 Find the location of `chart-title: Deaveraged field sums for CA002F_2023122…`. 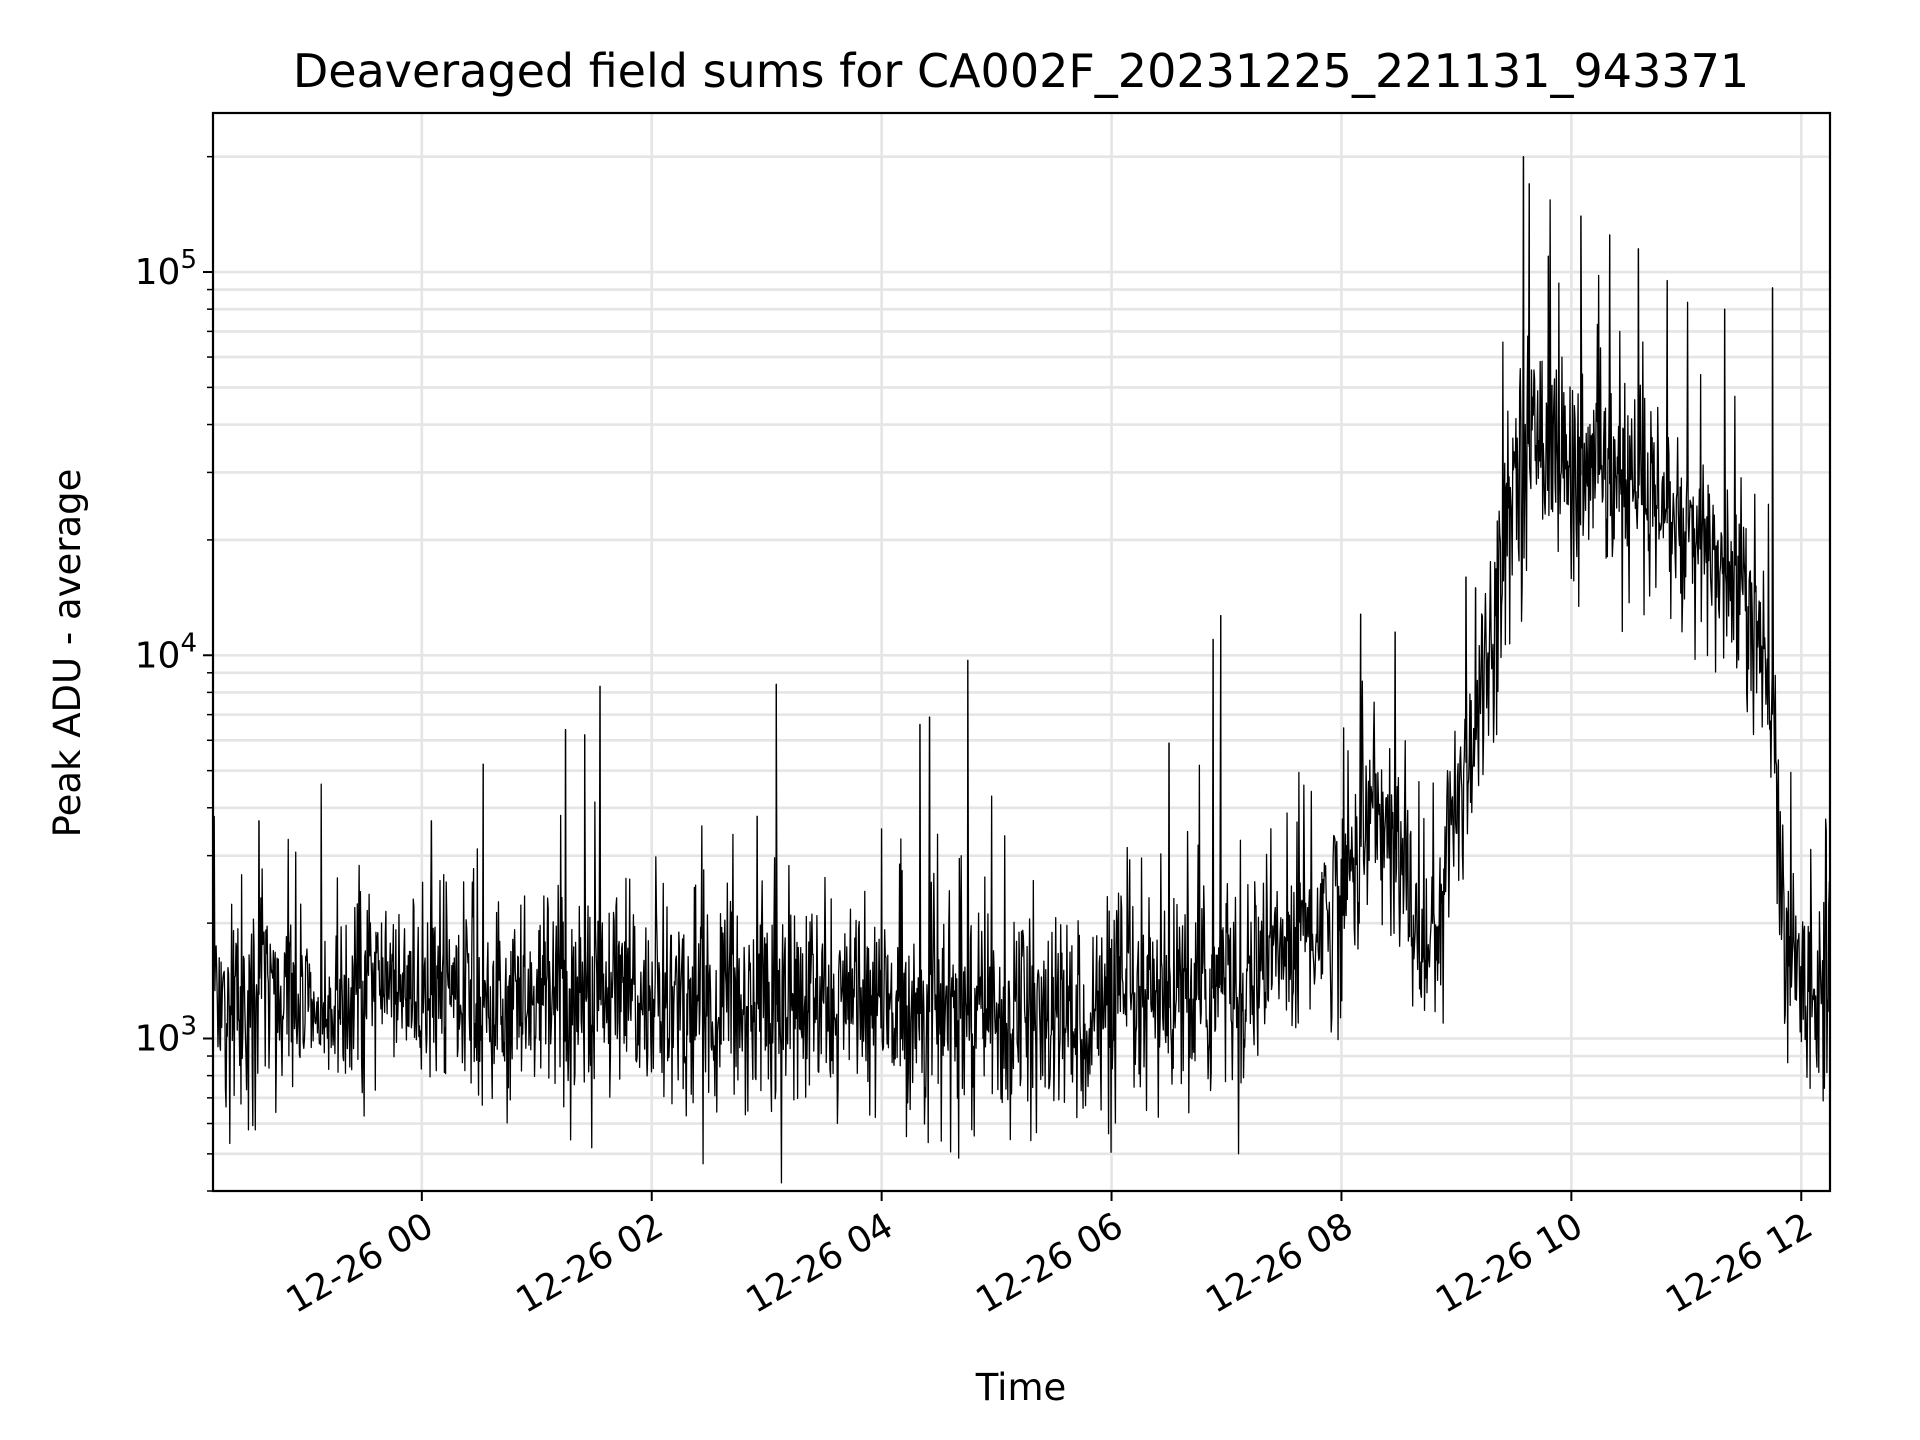

chart-title: Deaveraged field sums for CA002F_2023122… is located at coordinates (1021, 71).